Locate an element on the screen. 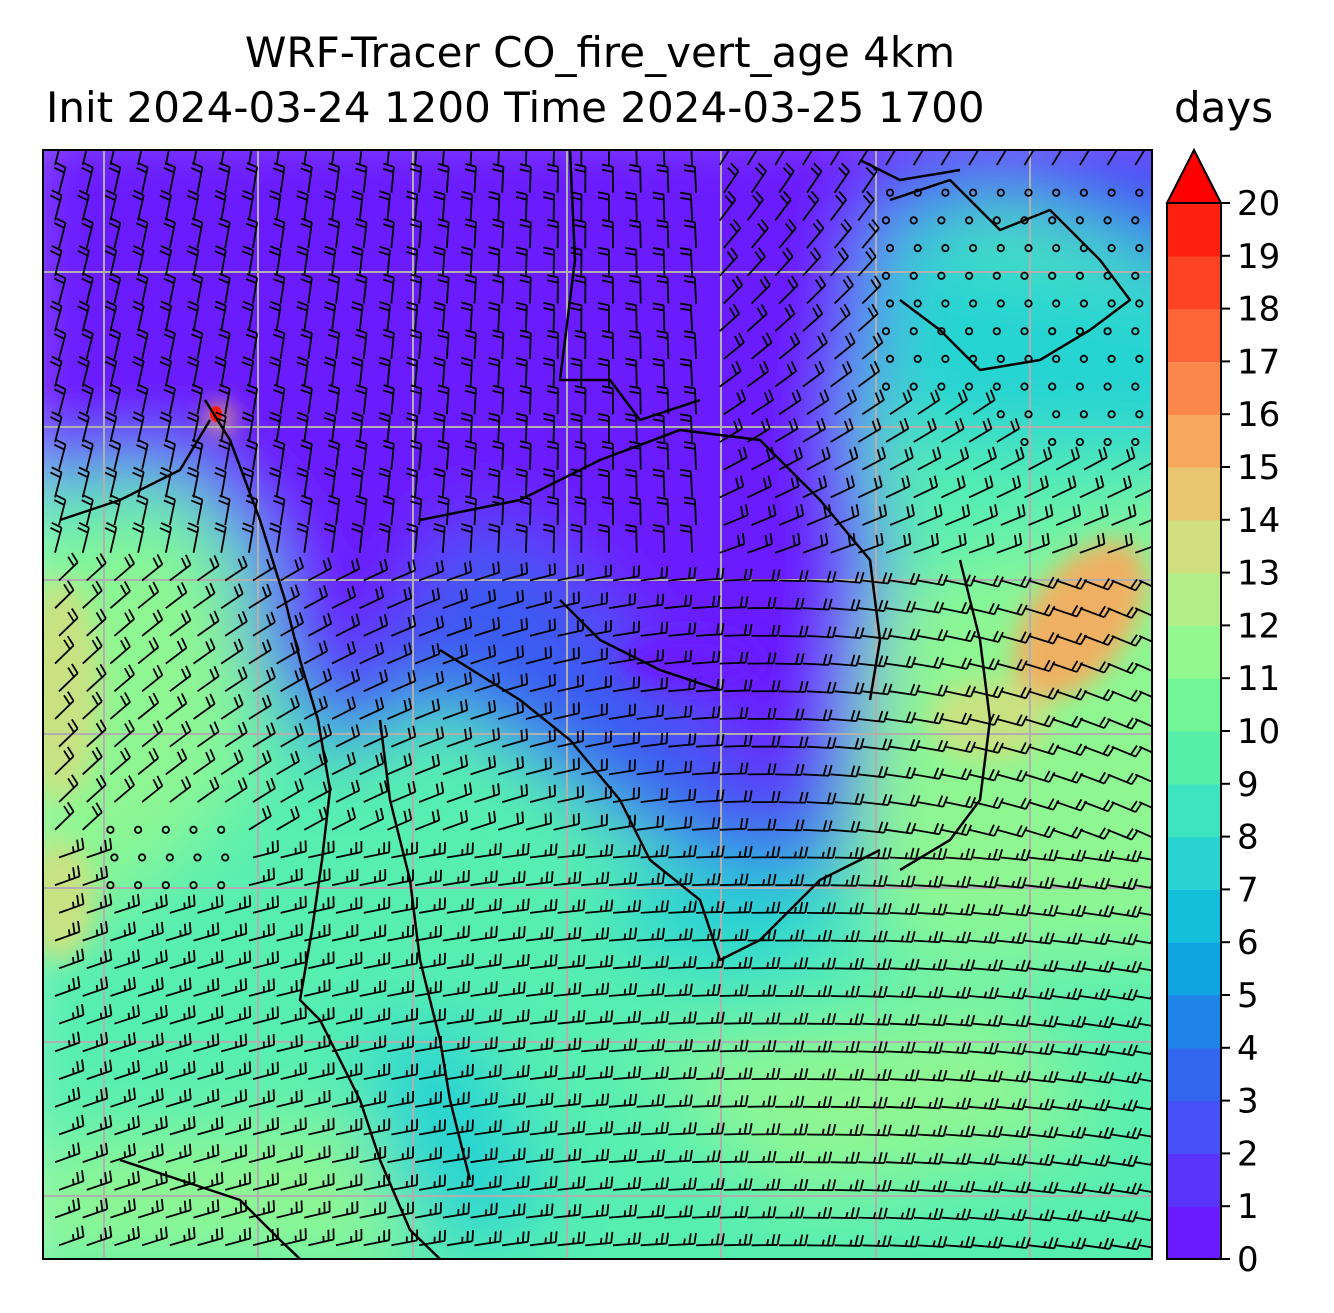  colorbar-tick-label: 1 is located at coordinates (1248, 1207).